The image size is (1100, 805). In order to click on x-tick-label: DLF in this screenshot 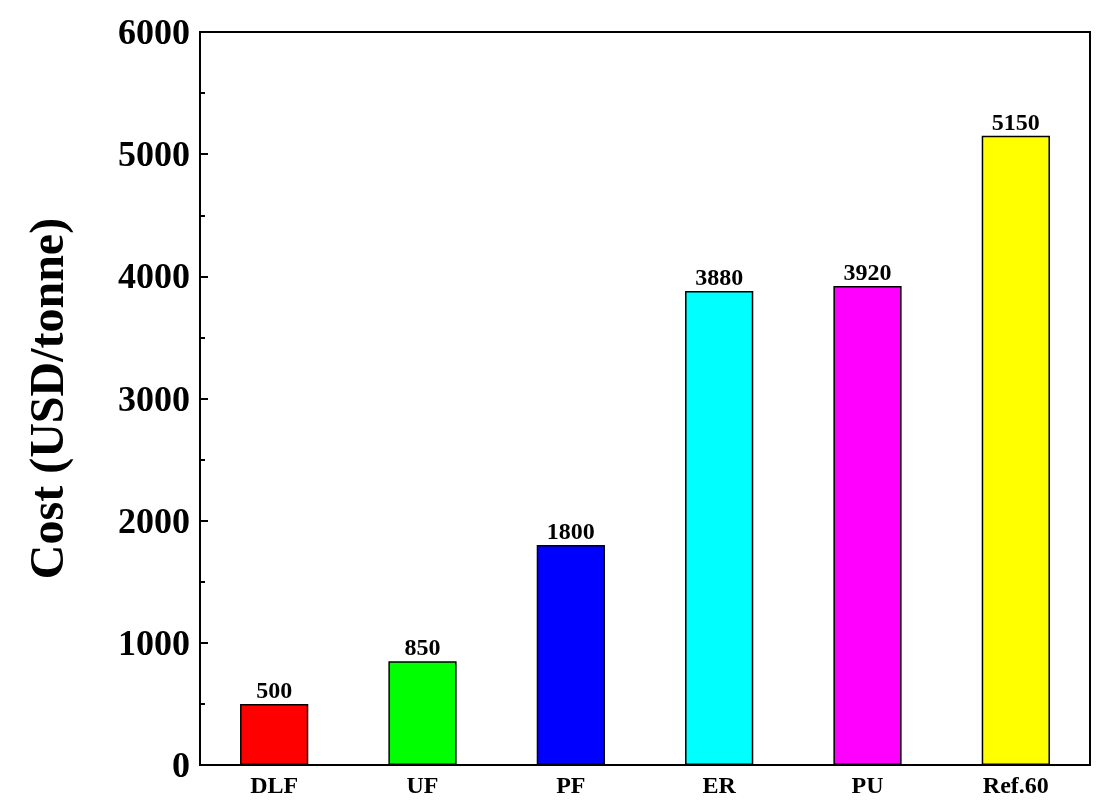, I will do `click(274, 785)`.